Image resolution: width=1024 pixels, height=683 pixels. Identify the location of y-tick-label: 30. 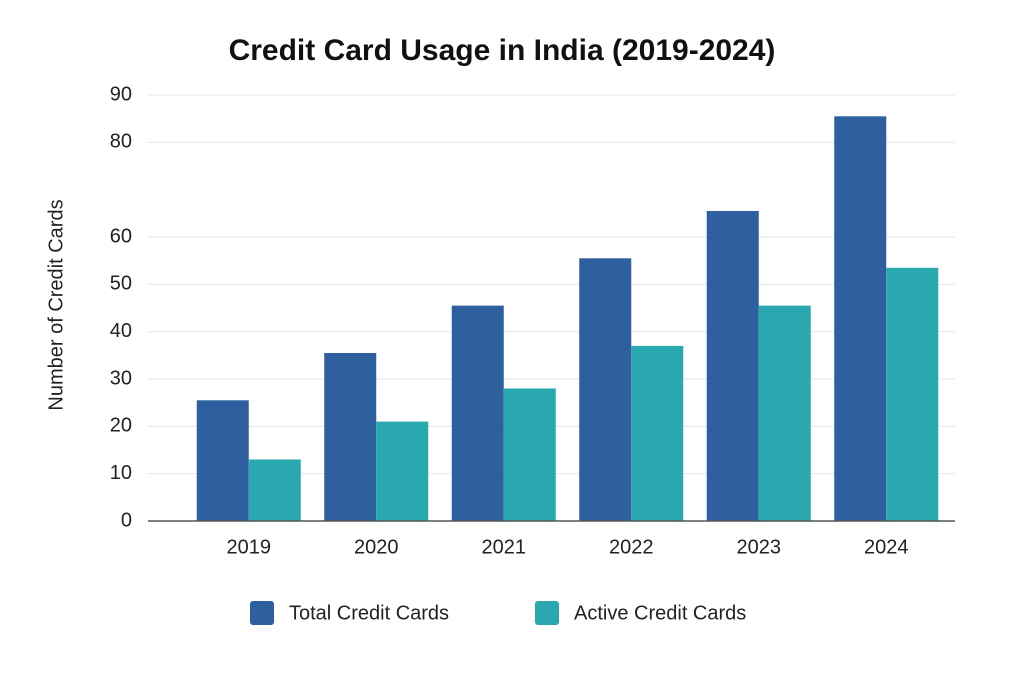
(121, 378).